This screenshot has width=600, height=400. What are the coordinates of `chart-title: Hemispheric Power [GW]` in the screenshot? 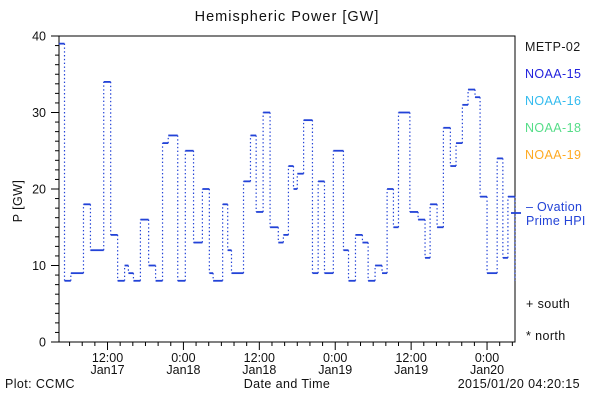 It's located at (287, 17).